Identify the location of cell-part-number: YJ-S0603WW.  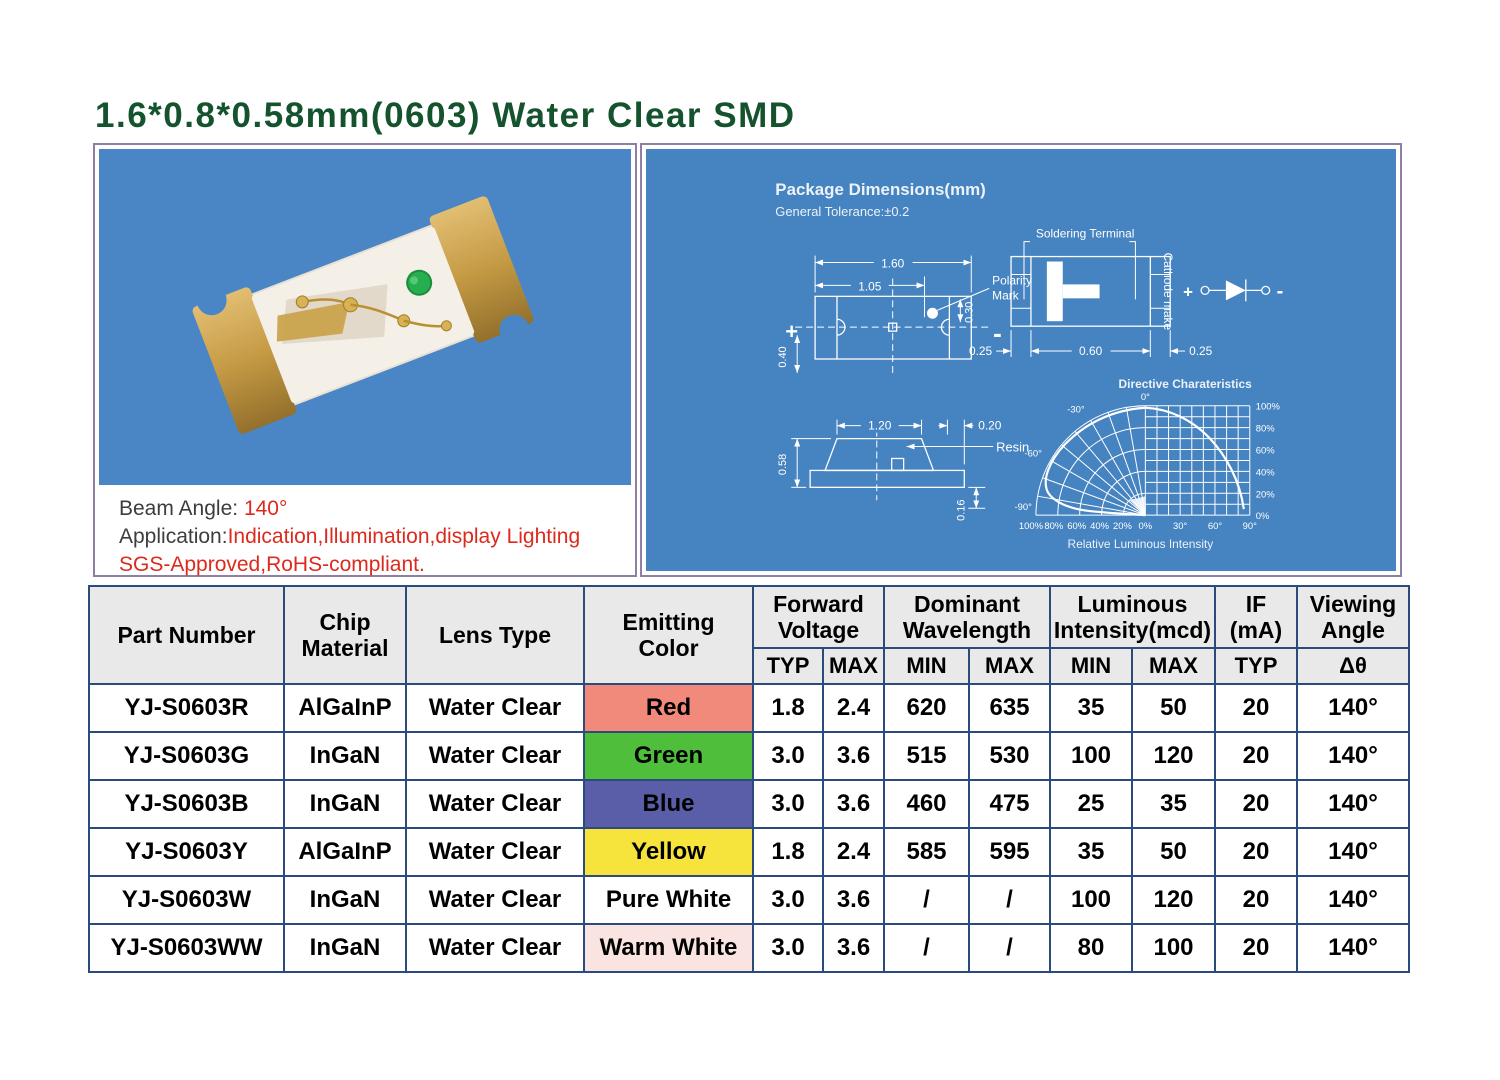
(186, 948).